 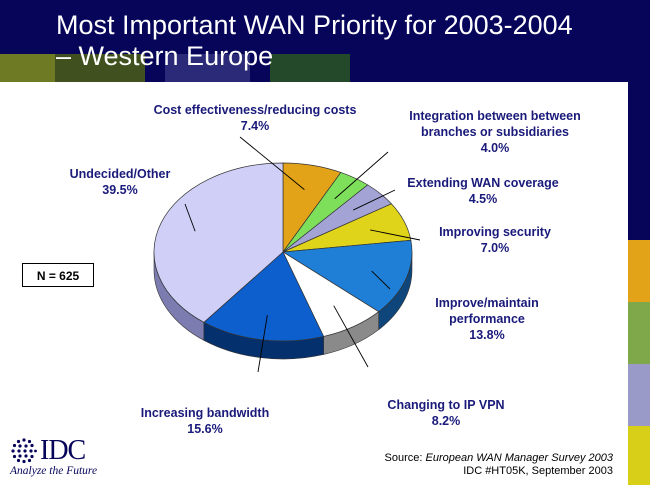 I want to click on leader-line-increasing-bandwidth, so click(x=262, y=344).